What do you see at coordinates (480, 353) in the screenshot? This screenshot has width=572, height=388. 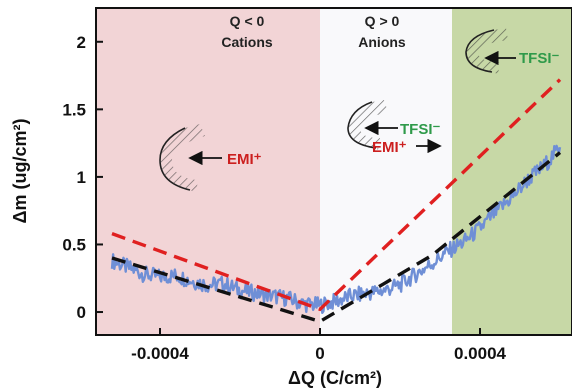 I see `x-tick-label-2: 0.0004` at bounding box center [480, 353].